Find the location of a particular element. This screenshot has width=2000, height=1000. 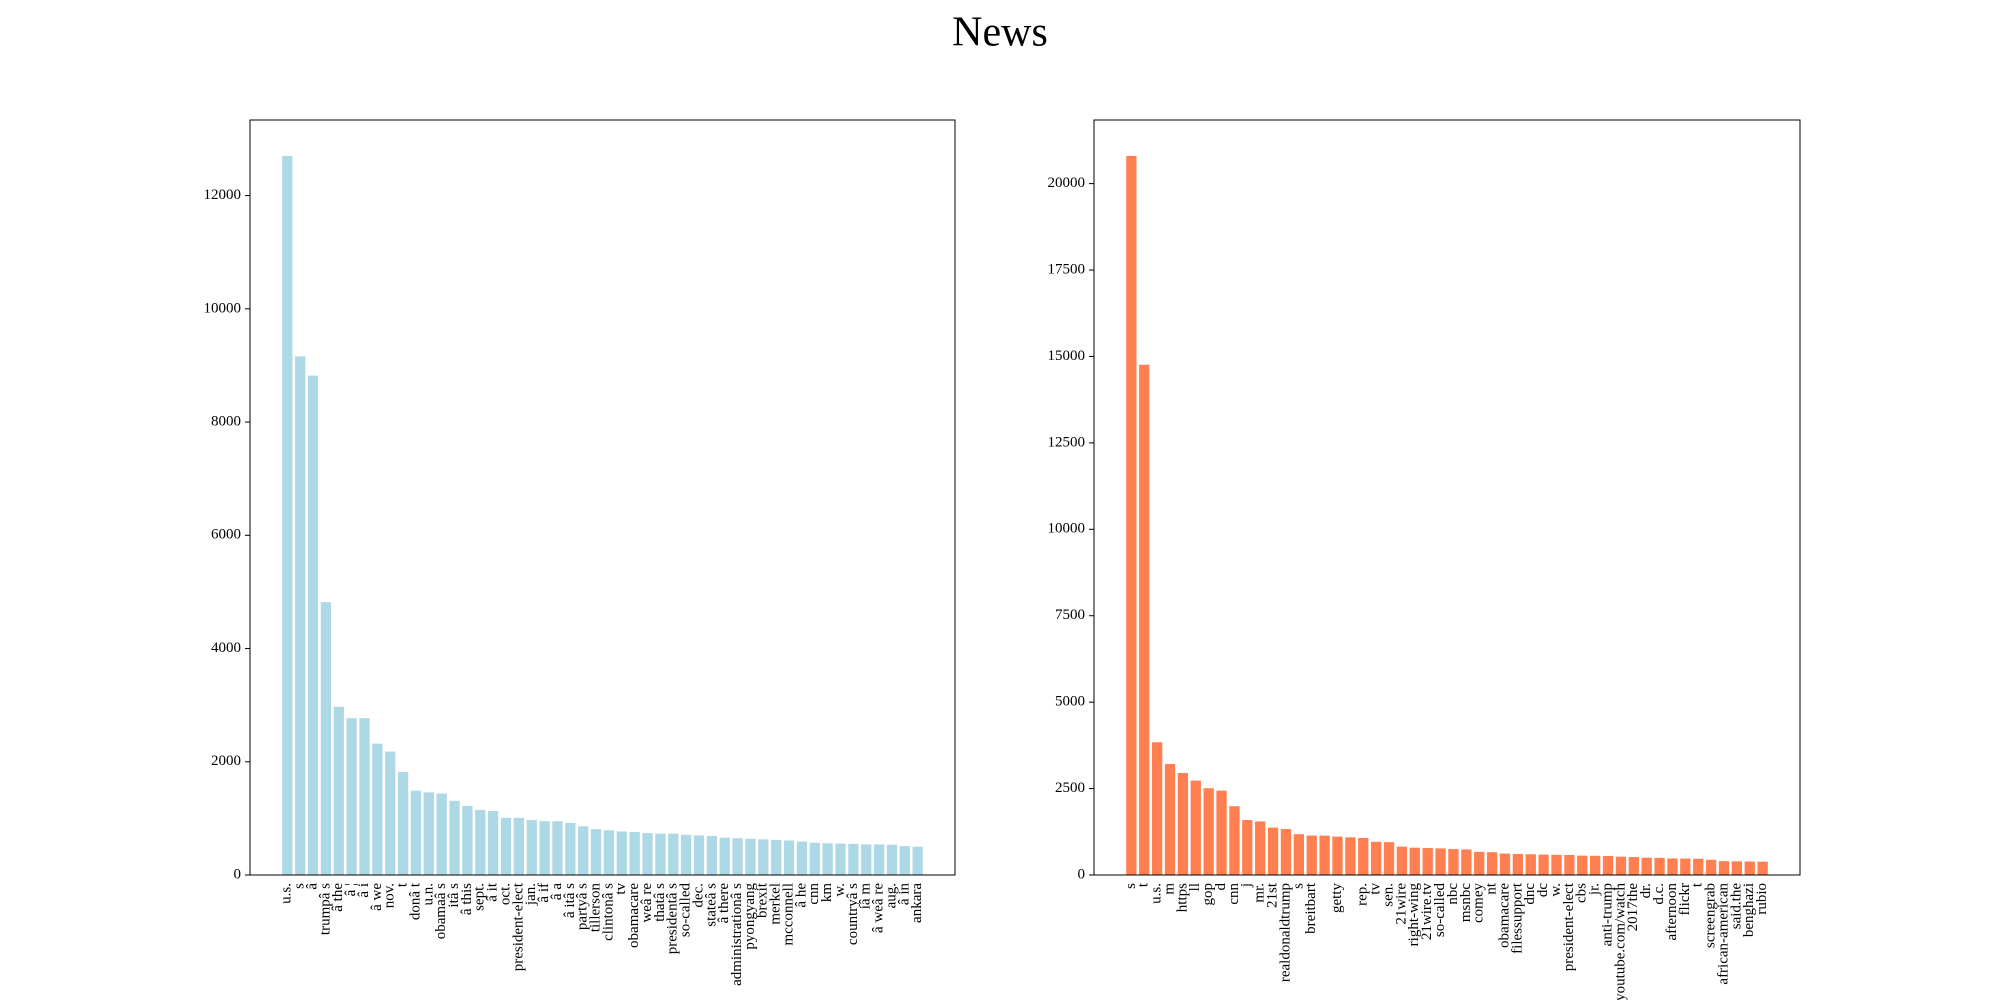

x-tick-label: â itâ s is located at coordinates (570, 900).